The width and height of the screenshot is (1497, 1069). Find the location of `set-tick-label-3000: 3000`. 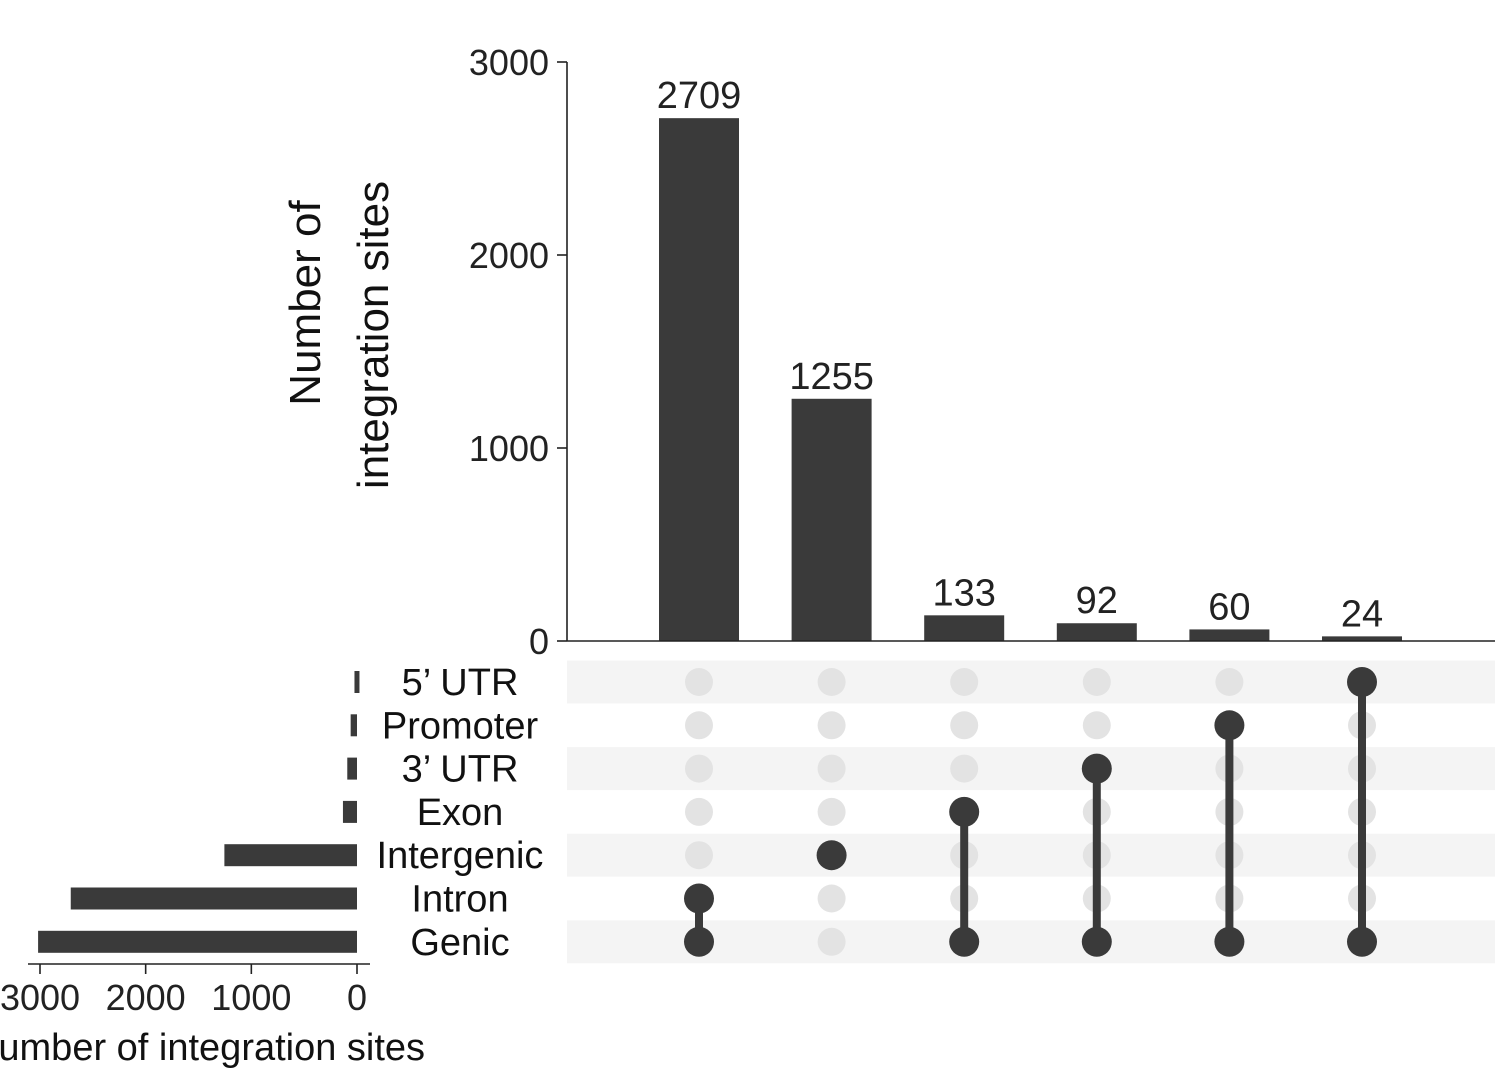

set-tick-label-3000: 3000 is located at coordinates (40, 997).